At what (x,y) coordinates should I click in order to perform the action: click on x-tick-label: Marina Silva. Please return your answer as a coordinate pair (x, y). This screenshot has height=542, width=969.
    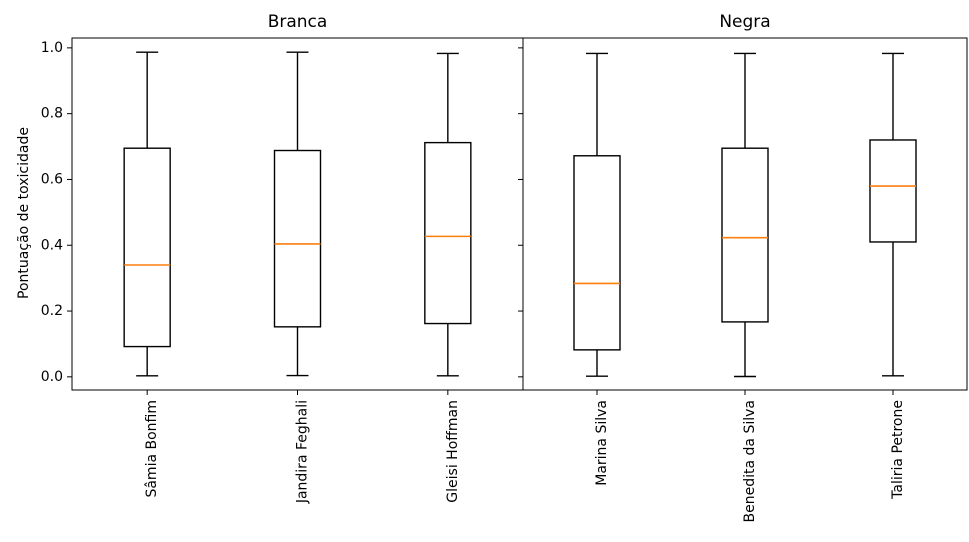
    Looking at the image, I should click on (602, 443).